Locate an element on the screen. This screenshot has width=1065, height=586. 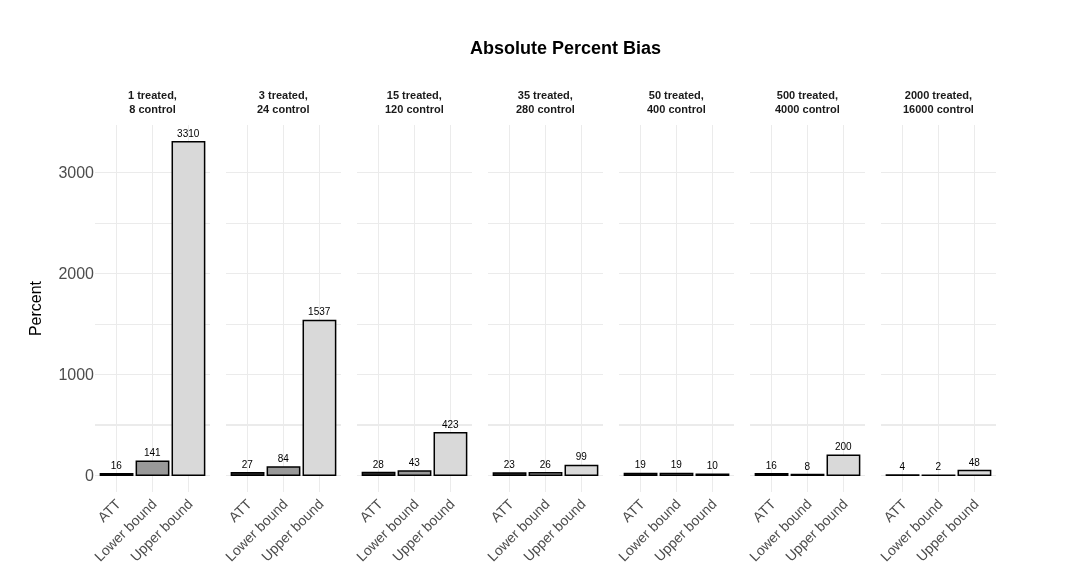
data-label: 8 is located at coordinates (807, 466).